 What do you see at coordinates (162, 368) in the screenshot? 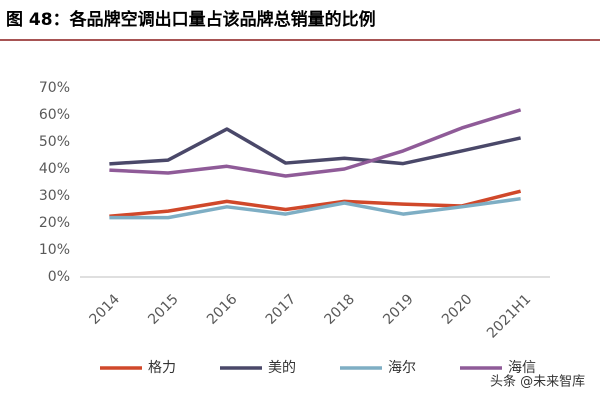
I see `legend-label: 格力` at bounding box center [162, 368].